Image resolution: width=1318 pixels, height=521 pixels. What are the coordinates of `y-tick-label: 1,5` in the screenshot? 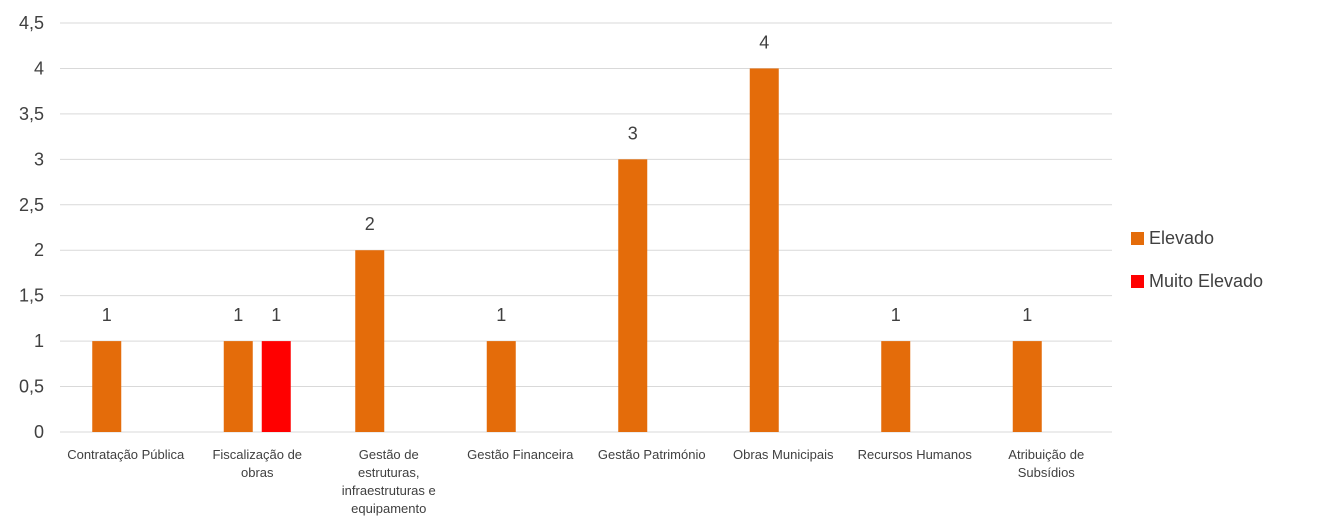 It's located at (31, 296).